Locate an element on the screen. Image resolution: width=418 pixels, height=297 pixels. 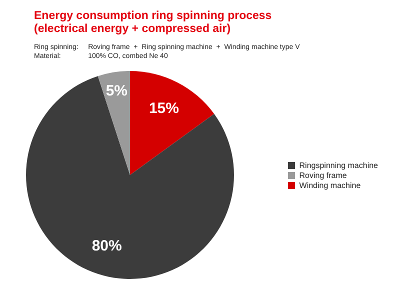
legend-label: Winding machine is located at coordinates (330, 185).